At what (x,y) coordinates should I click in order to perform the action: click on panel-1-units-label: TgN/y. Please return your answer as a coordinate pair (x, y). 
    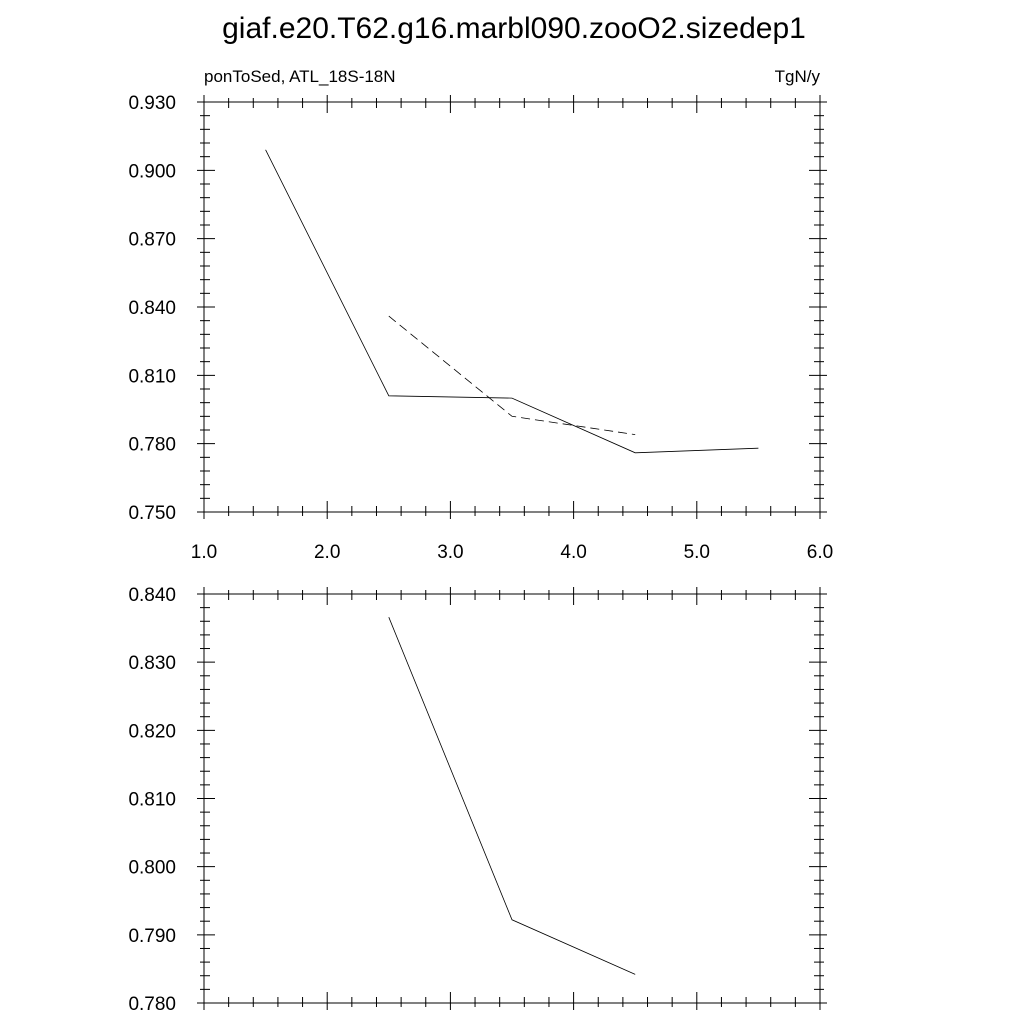
    Looking at the image, I should click on (798, 76).